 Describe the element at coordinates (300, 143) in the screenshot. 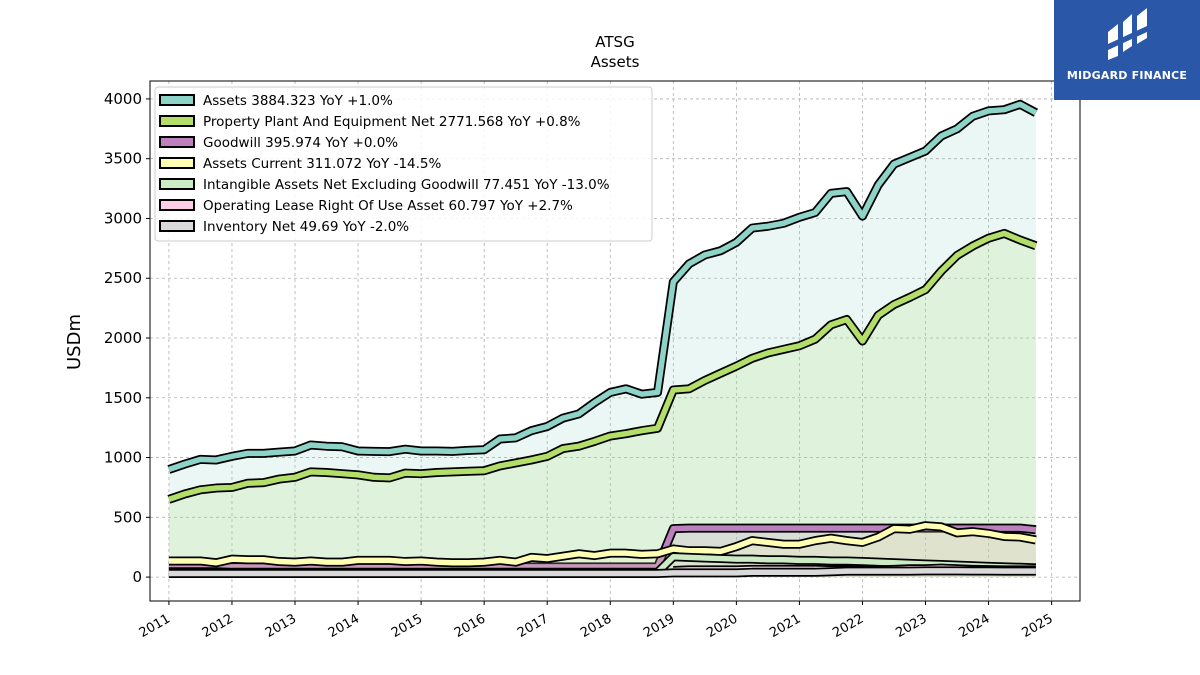

I see `legend-label: Goodwill 395.974 YoY +0.0%` at that location.